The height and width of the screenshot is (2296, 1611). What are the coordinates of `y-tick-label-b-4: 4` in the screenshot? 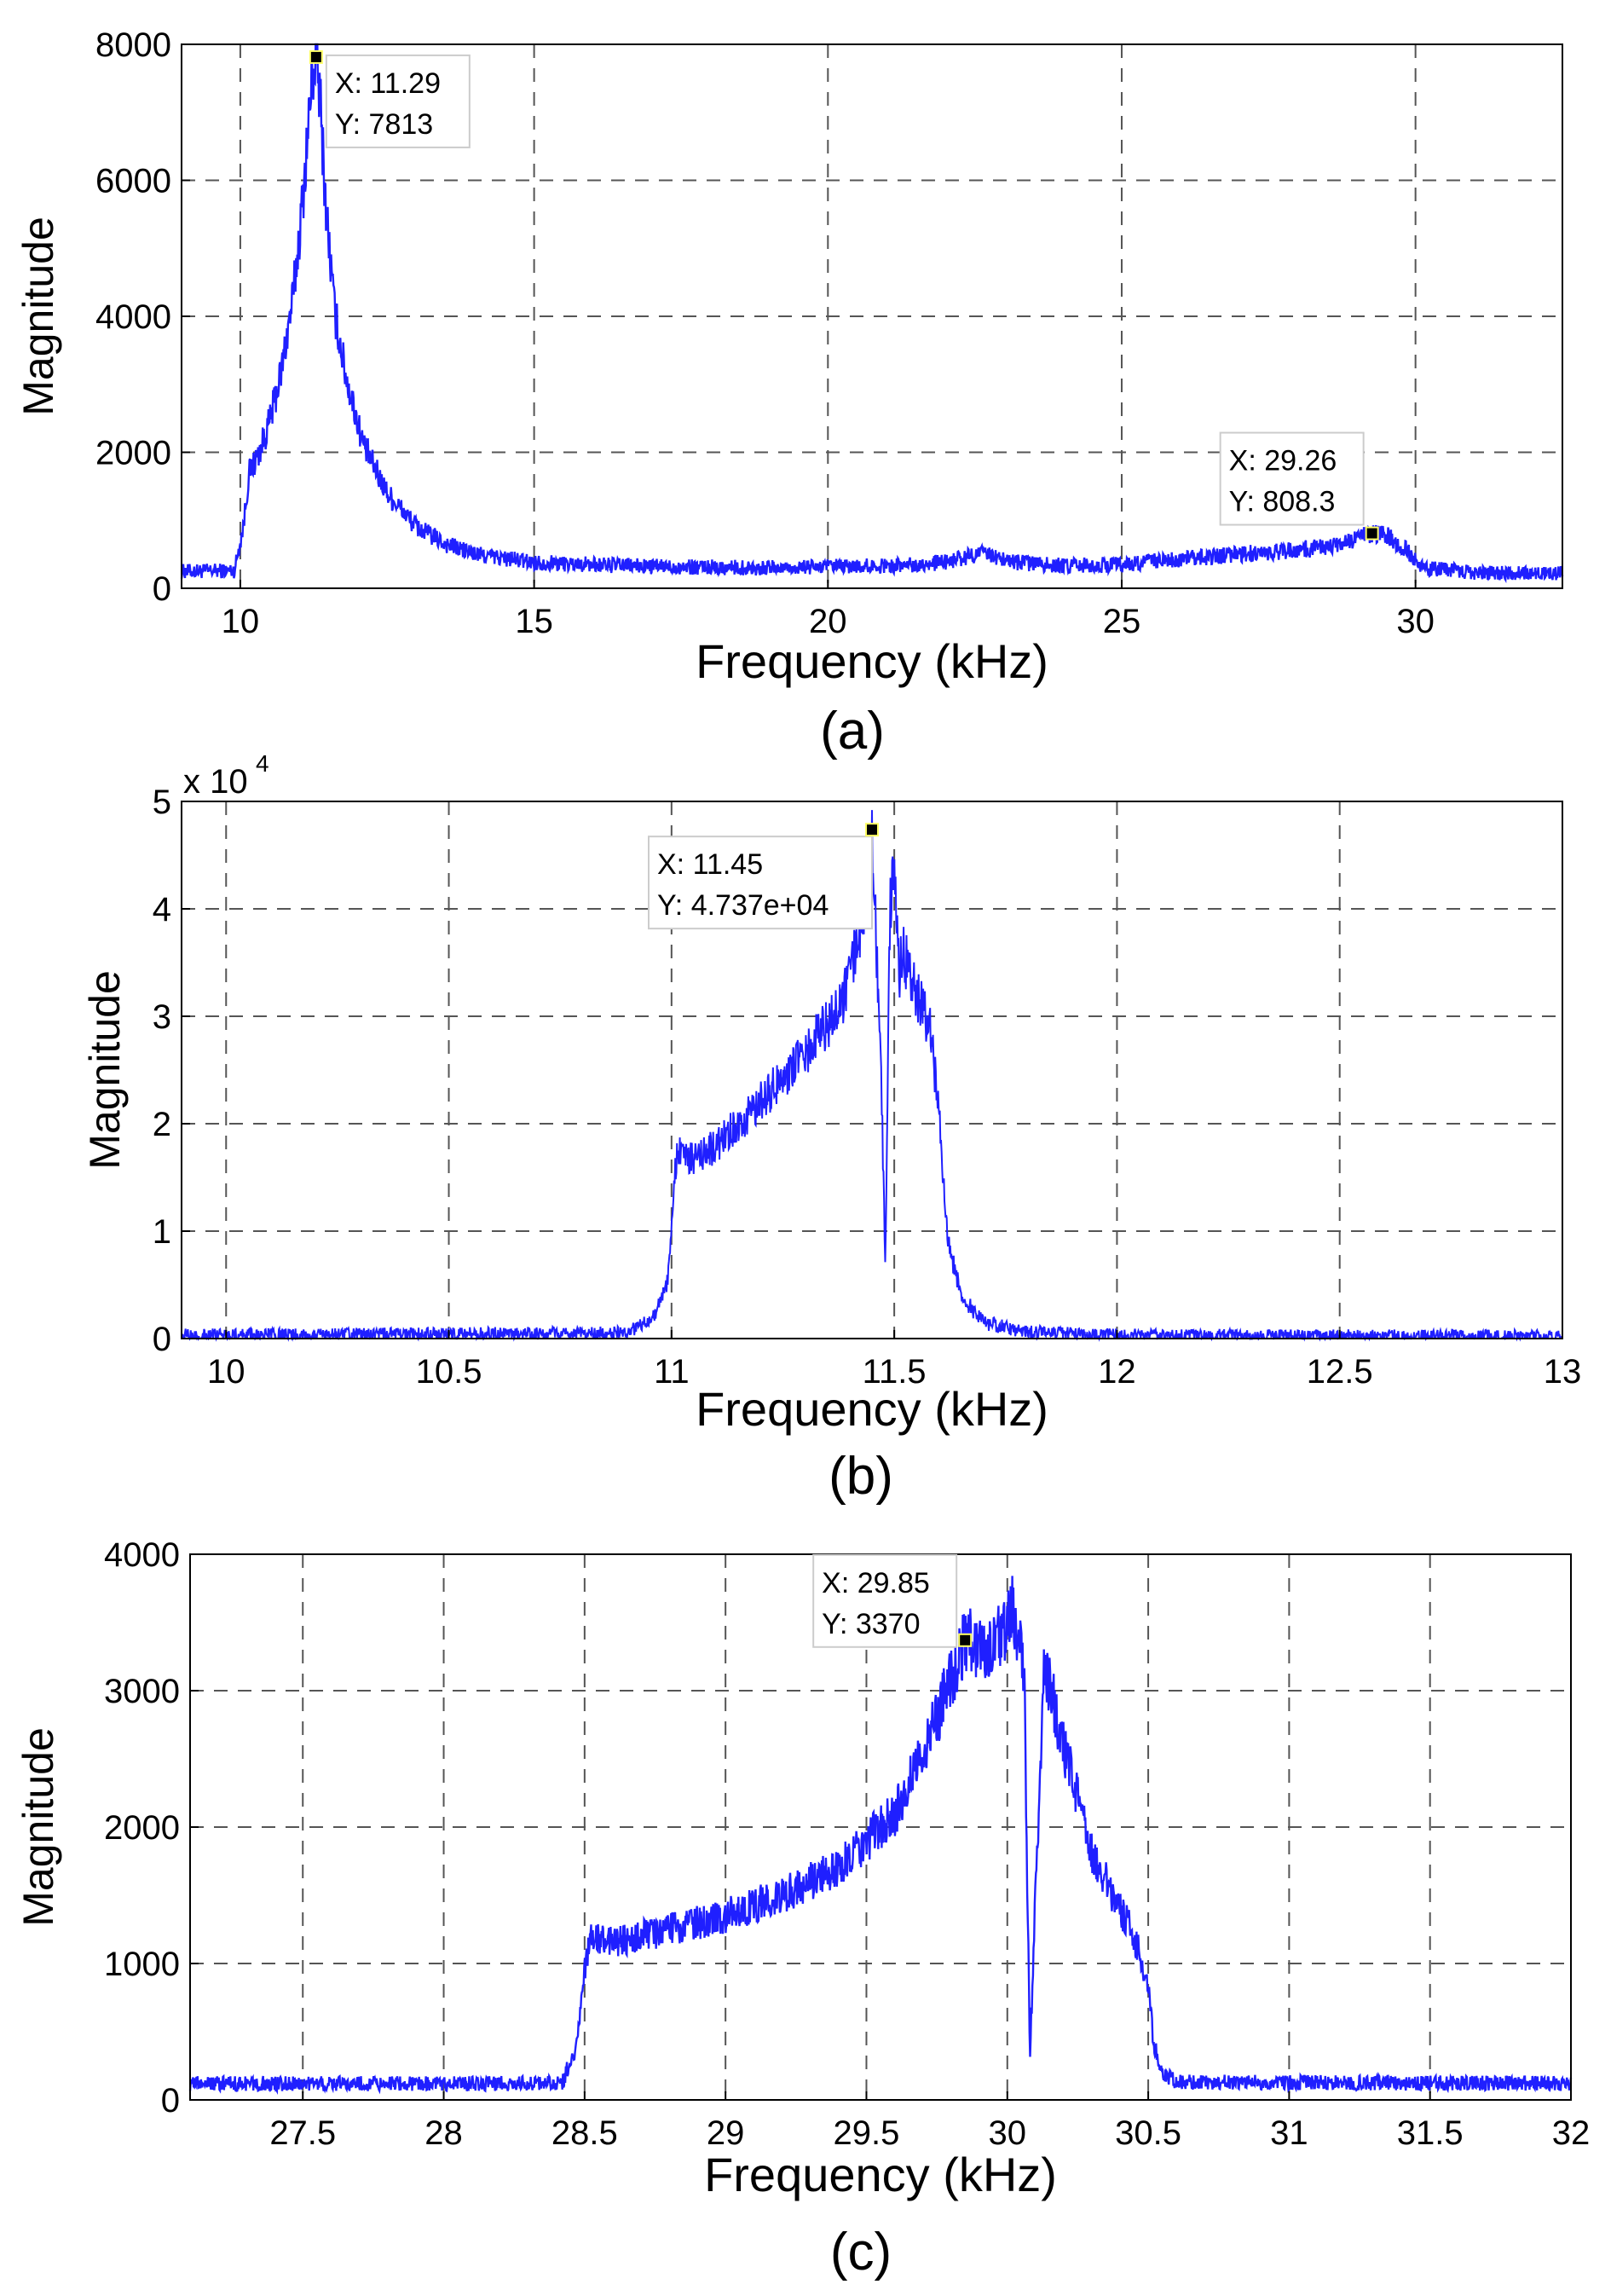 It's located at (162, 910).